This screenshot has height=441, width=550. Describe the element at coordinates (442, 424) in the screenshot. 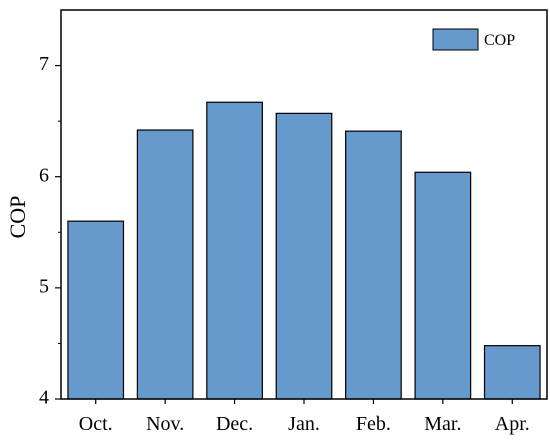

I see `x-tick-label: Mar.` at that location.